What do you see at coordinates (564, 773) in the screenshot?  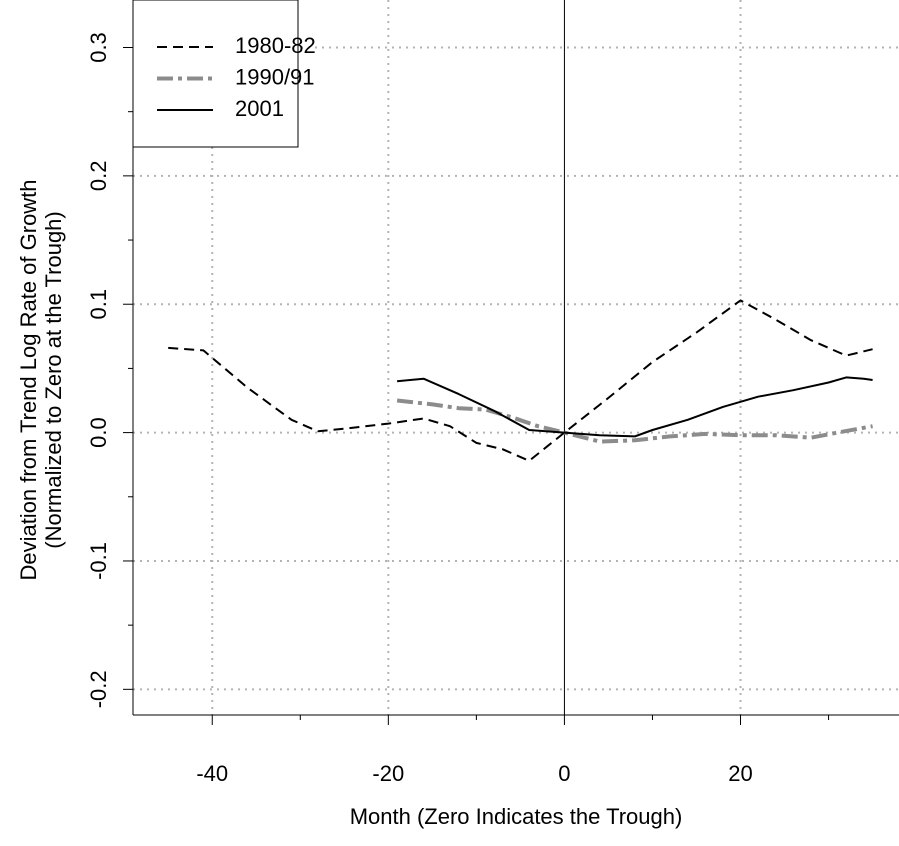 I see `x-tick-label: 0` at bounding box center [564, 773].